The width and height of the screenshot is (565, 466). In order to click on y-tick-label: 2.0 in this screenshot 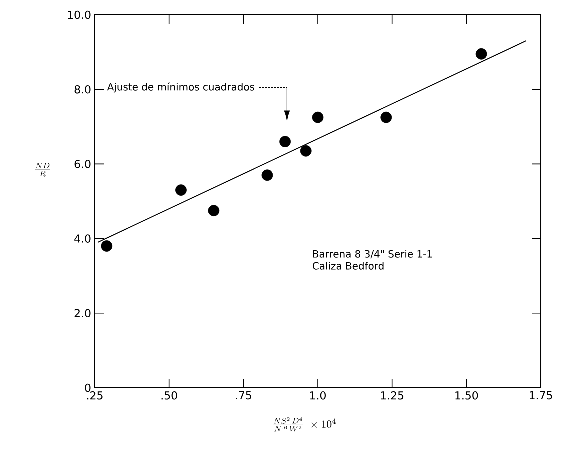, I will do `click(82, 313)`.